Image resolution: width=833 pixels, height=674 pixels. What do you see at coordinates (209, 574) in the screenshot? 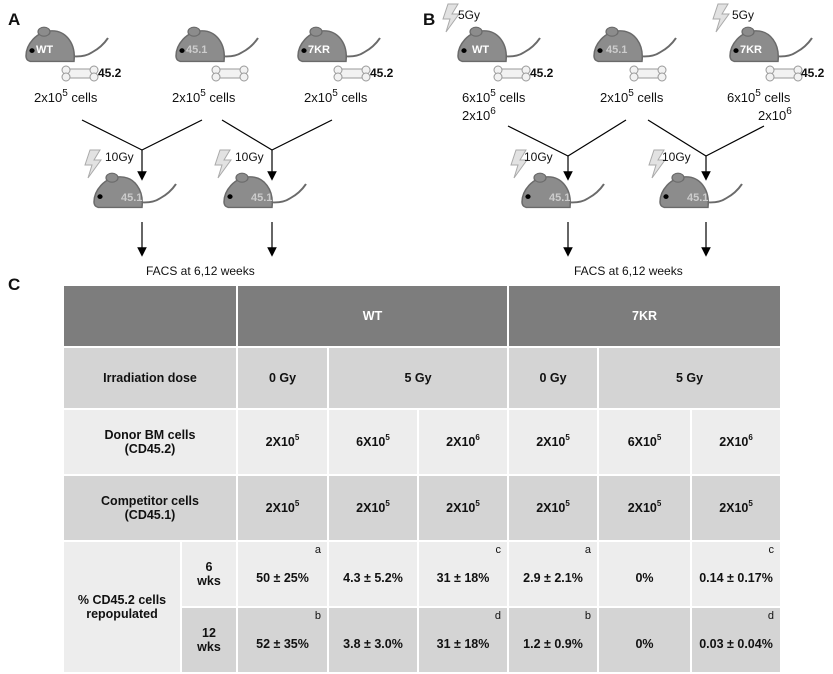
I see `sub-row-label: 6 wks` at bounding box center [209, 574].